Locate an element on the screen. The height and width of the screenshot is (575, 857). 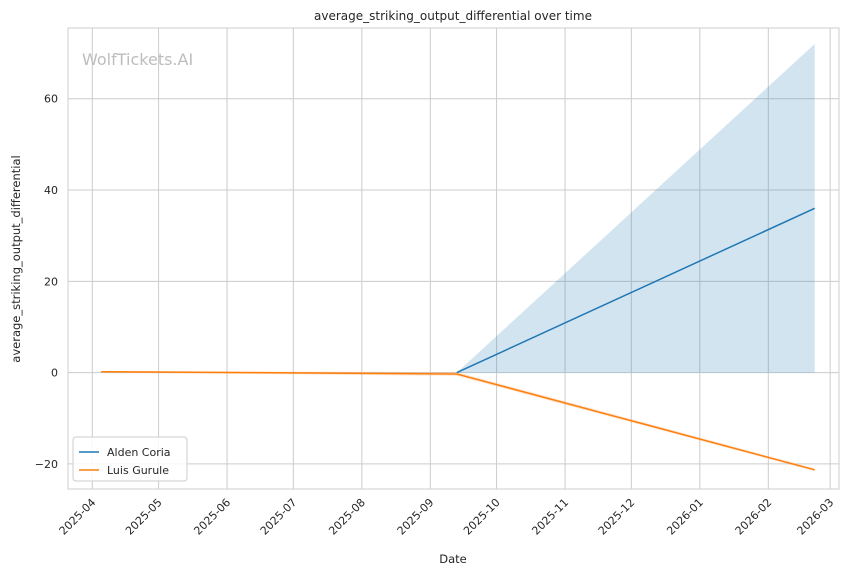
y-tick-label: 40 is located at coordinates (51, 190).